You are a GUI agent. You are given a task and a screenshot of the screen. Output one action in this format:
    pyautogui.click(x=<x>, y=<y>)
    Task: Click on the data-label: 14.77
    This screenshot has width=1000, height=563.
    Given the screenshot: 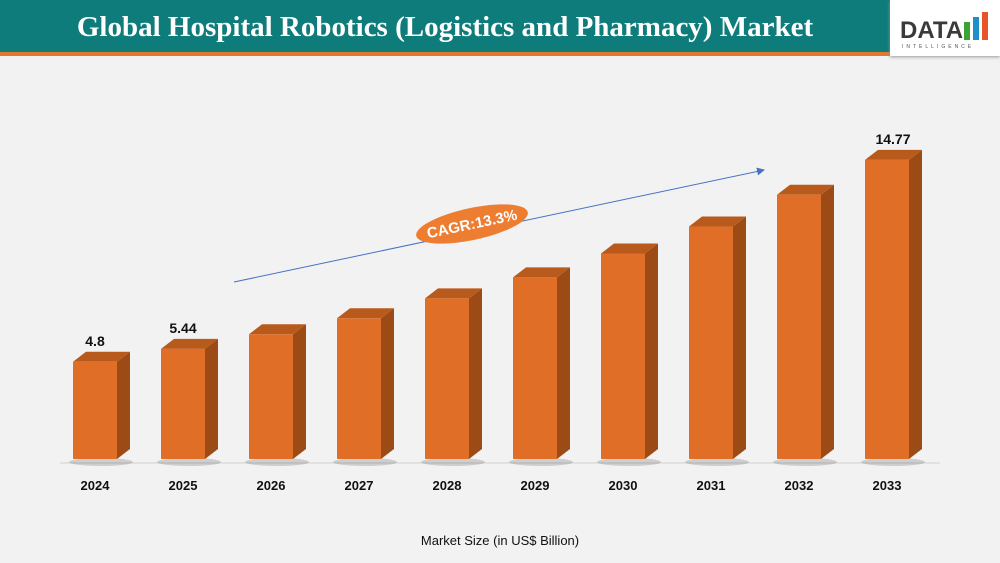 What is the action you would take?
    pyautogui.click(x=892, y=139)
    